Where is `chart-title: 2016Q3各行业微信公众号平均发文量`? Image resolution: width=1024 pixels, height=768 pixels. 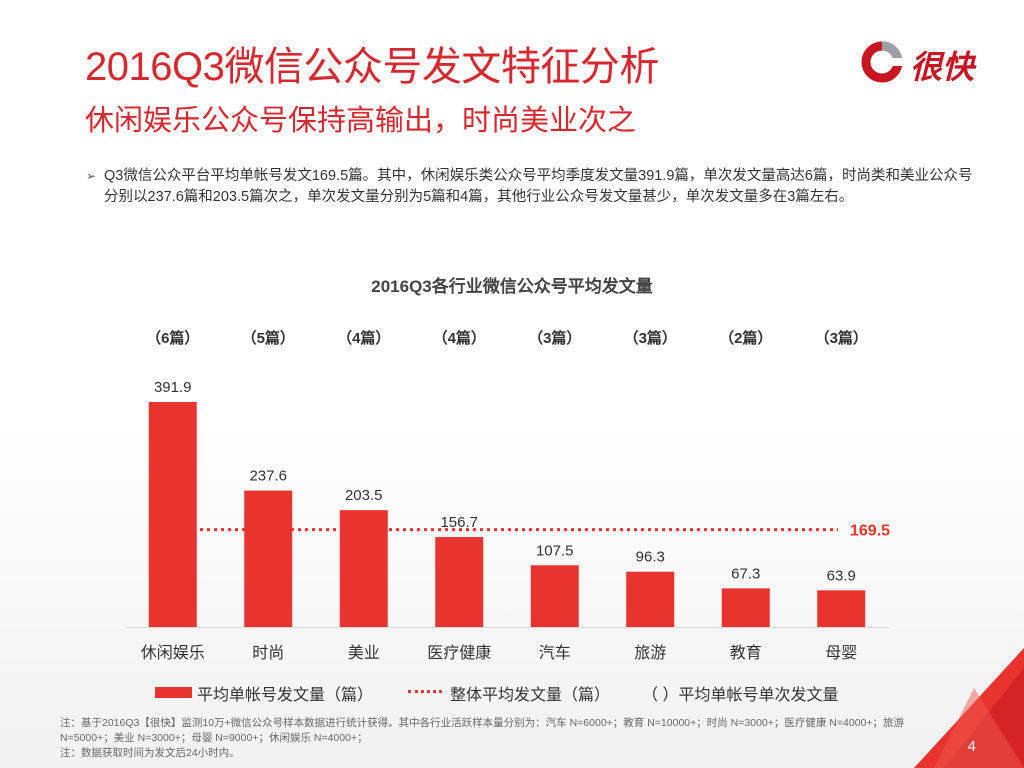
chart-title: 2016Q3各行业微信公众号平均发文量 is located at coordinates (512, 286).